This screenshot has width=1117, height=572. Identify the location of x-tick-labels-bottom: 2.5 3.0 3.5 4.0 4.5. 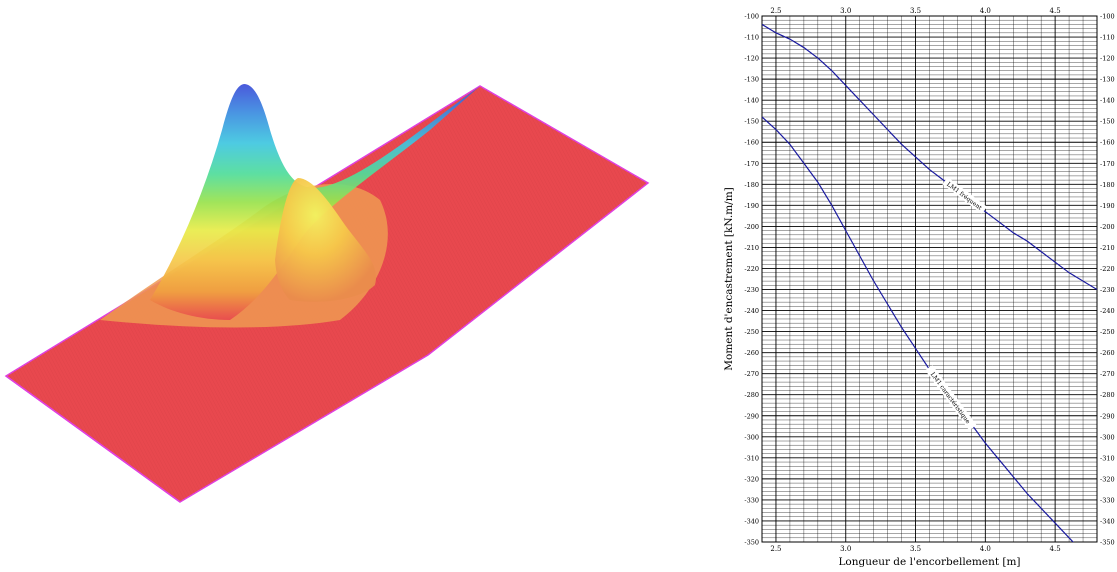
(915, 549).